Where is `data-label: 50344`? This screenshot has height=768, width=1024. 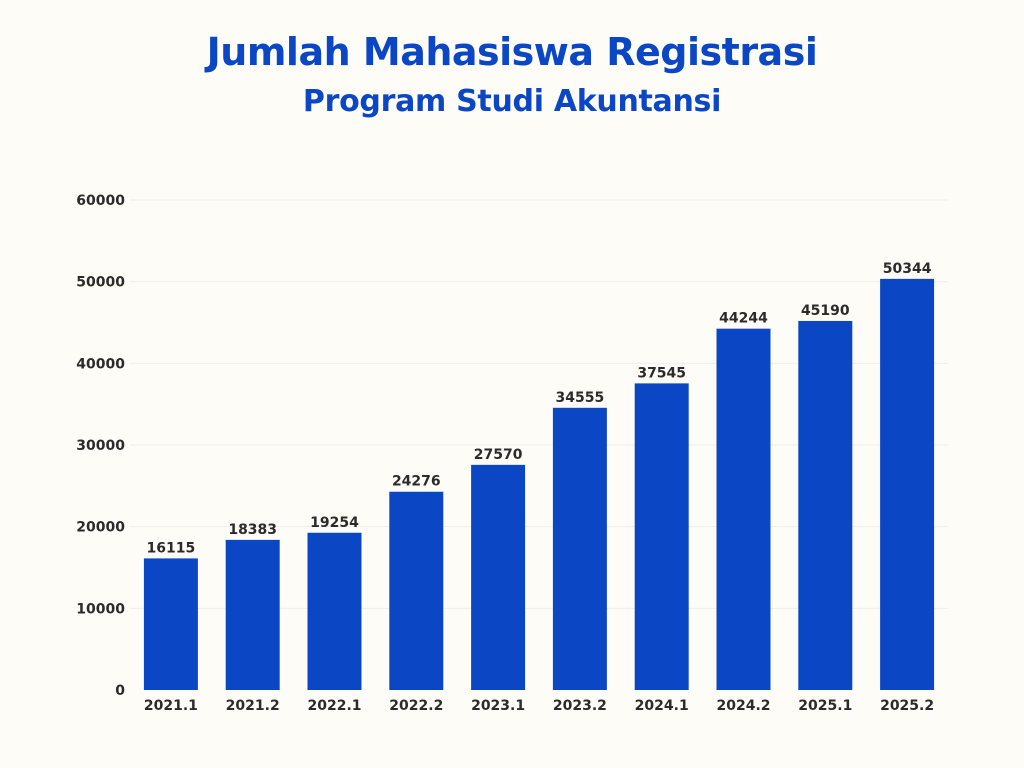
data-label: 50344 is located at coordinates (907, 269).